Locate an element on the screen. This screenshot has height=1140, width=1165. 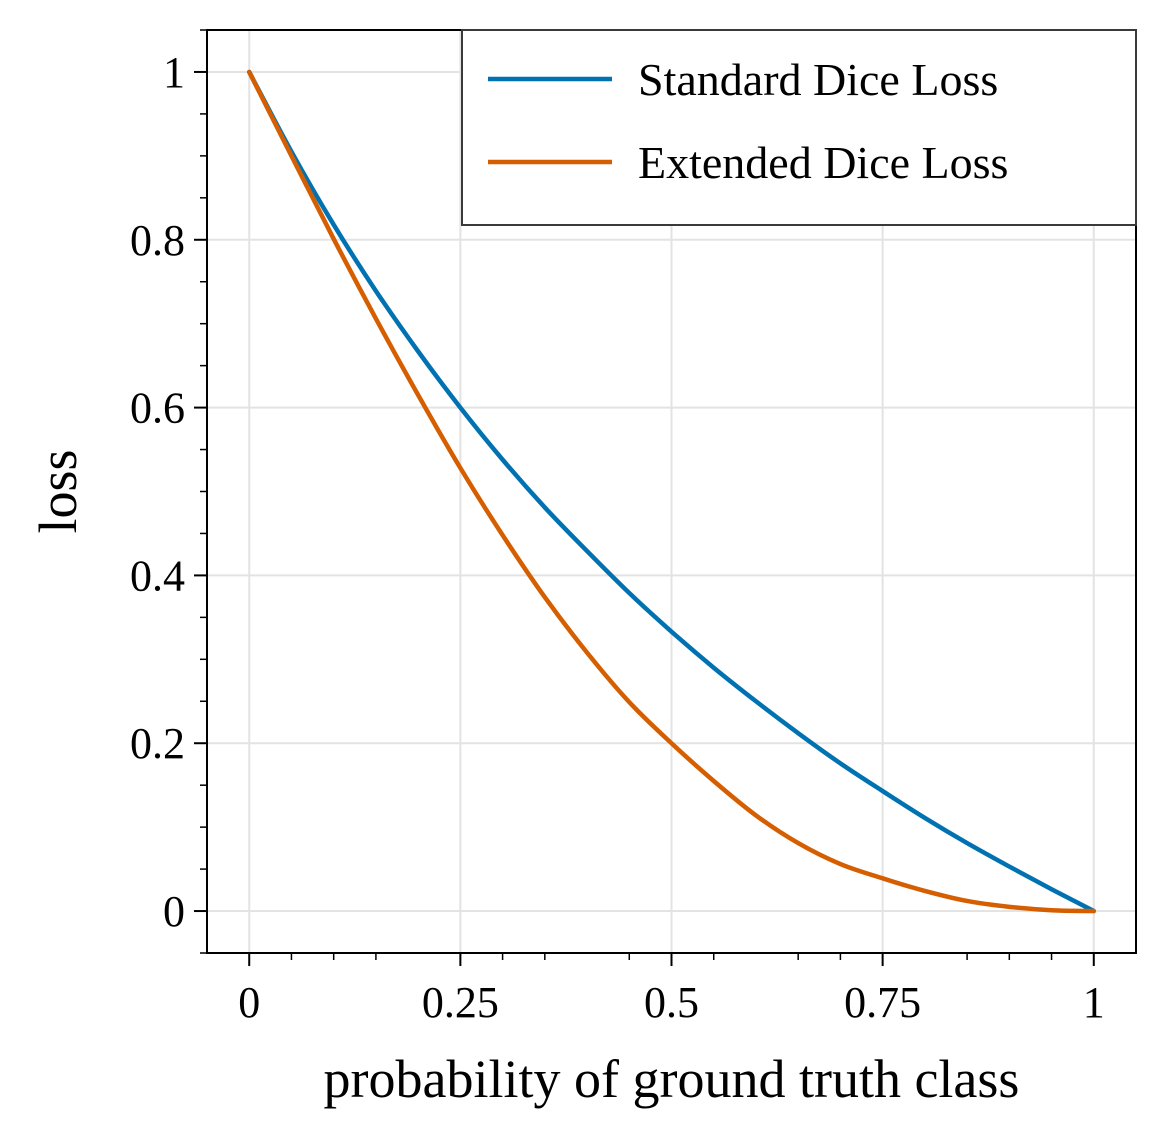
legend-label-standard-dice-loss: Standard Dice Loss is located at coordinates (818, 79).